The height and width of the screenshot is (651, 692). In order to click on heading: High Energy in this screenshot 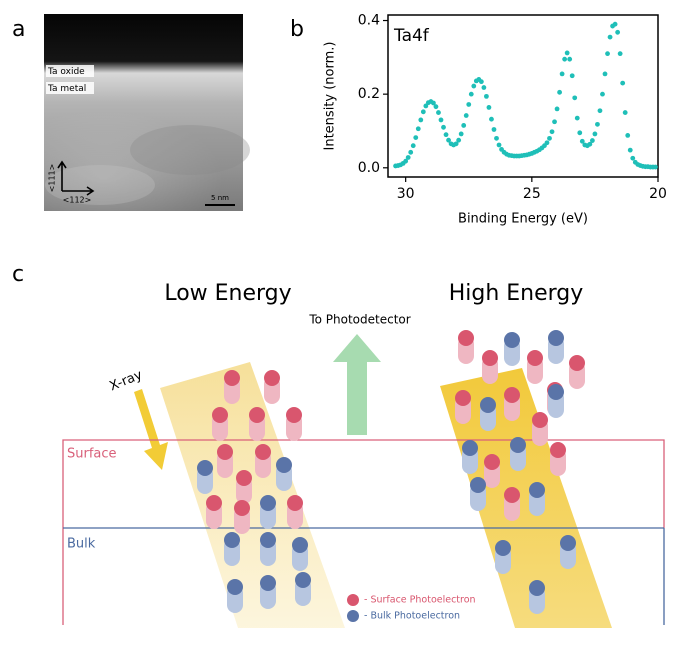, I will do `click(516, 293)`.